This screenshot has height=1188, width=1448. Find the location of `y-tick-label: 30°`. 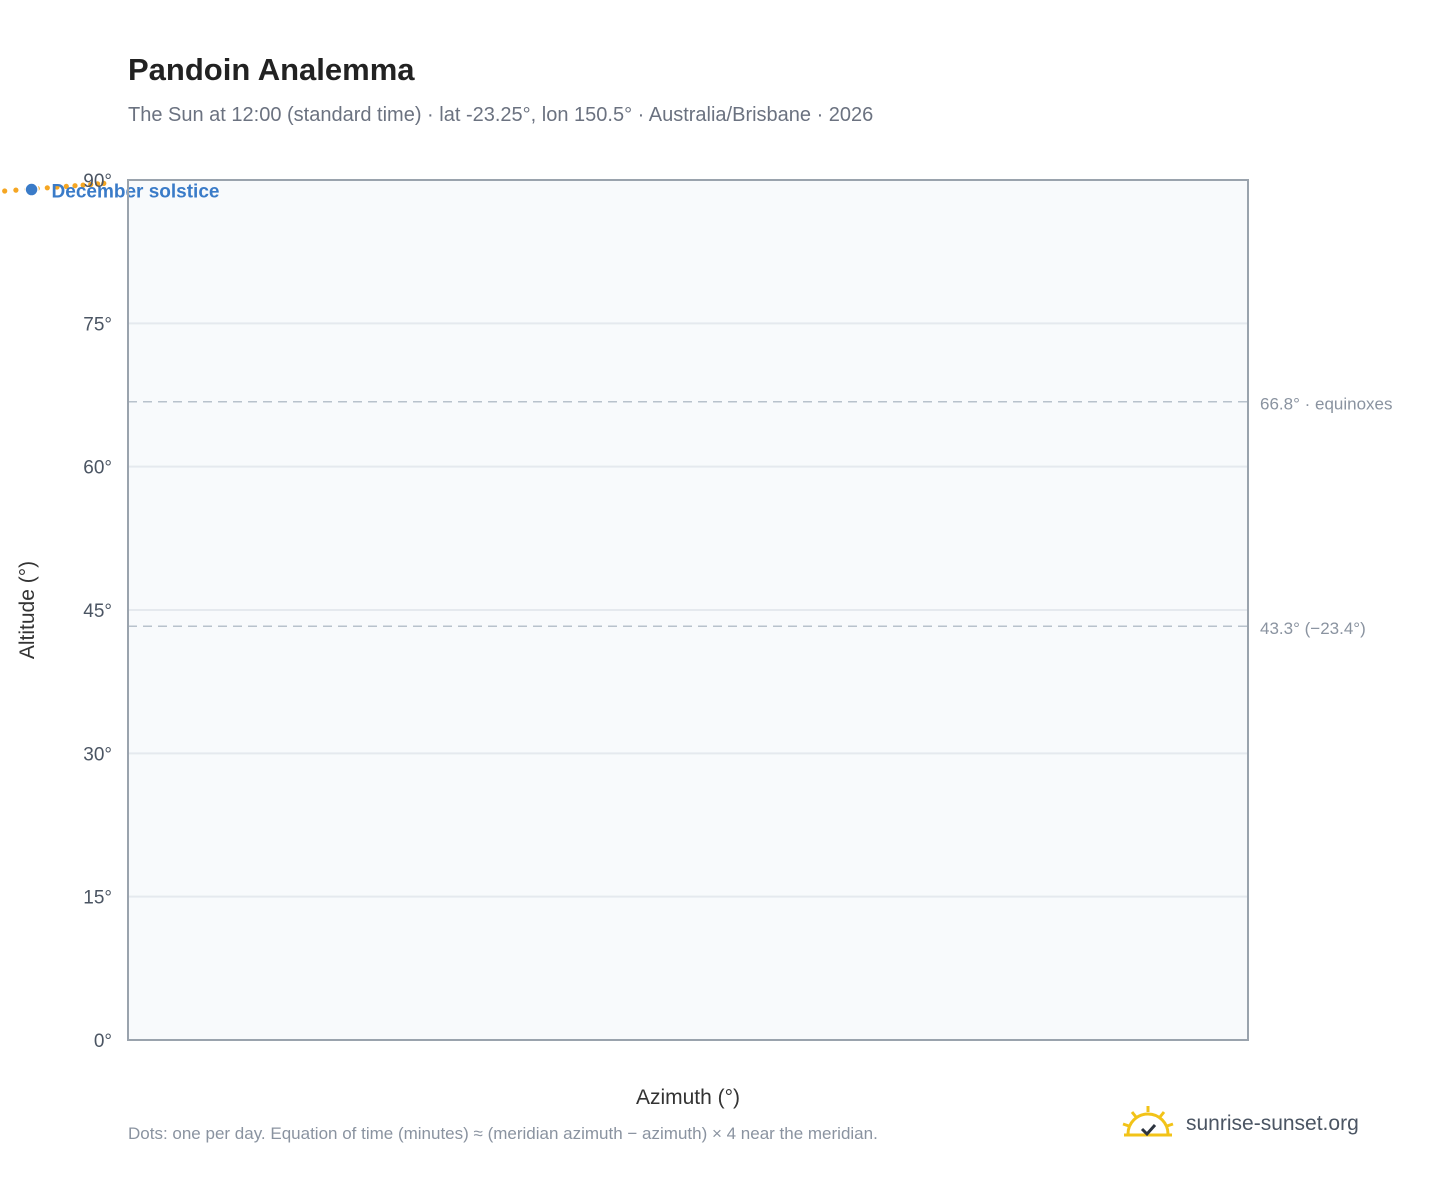

y-tick-label: 30° is located at coordinates (97, 754).